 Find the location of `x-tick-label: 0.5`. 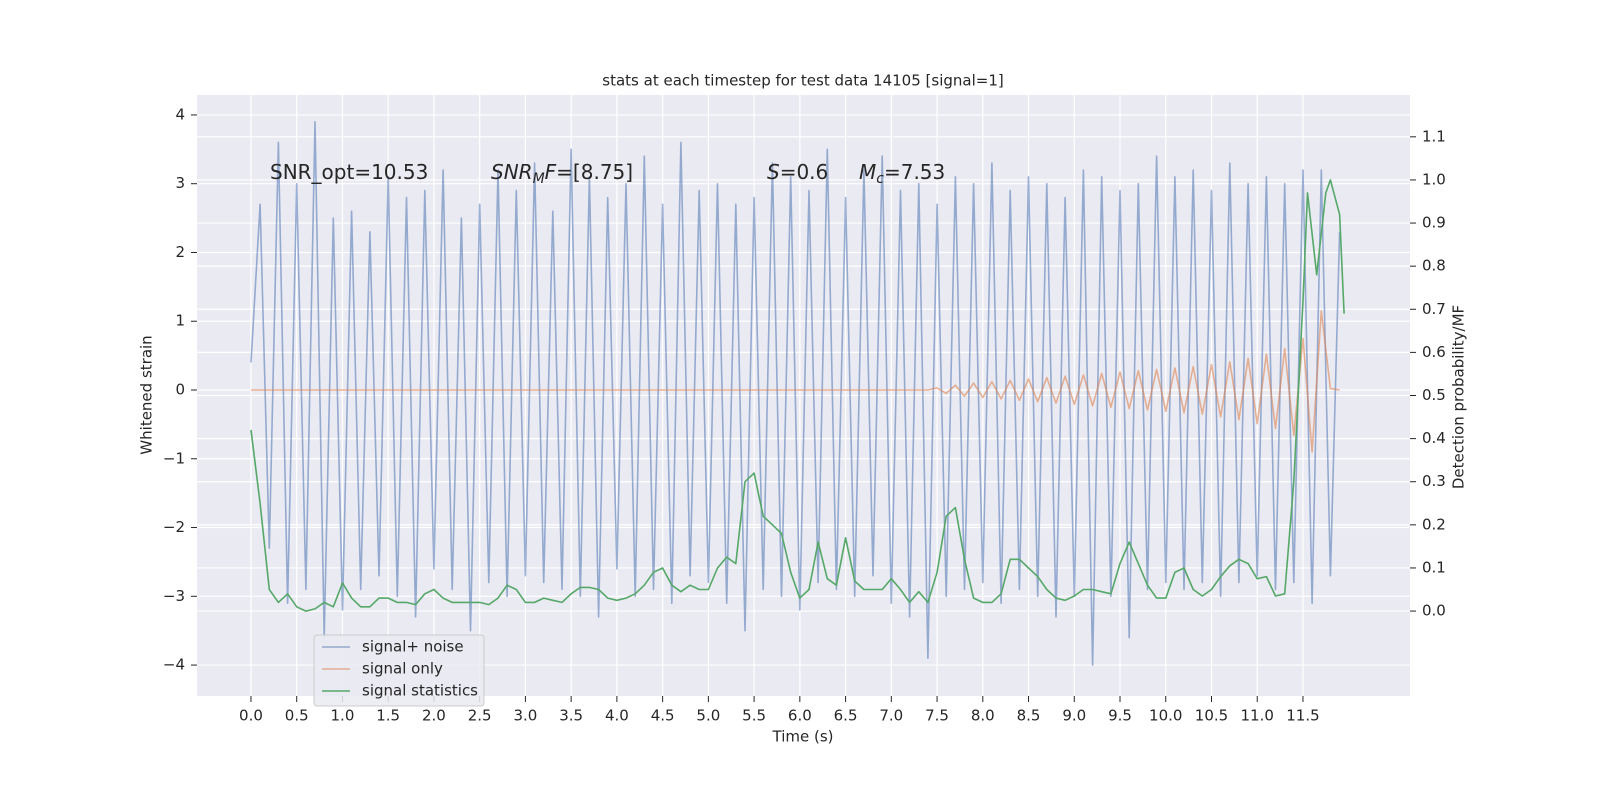

x-tick-label: 0.5 is located at coordinates (297, 716).